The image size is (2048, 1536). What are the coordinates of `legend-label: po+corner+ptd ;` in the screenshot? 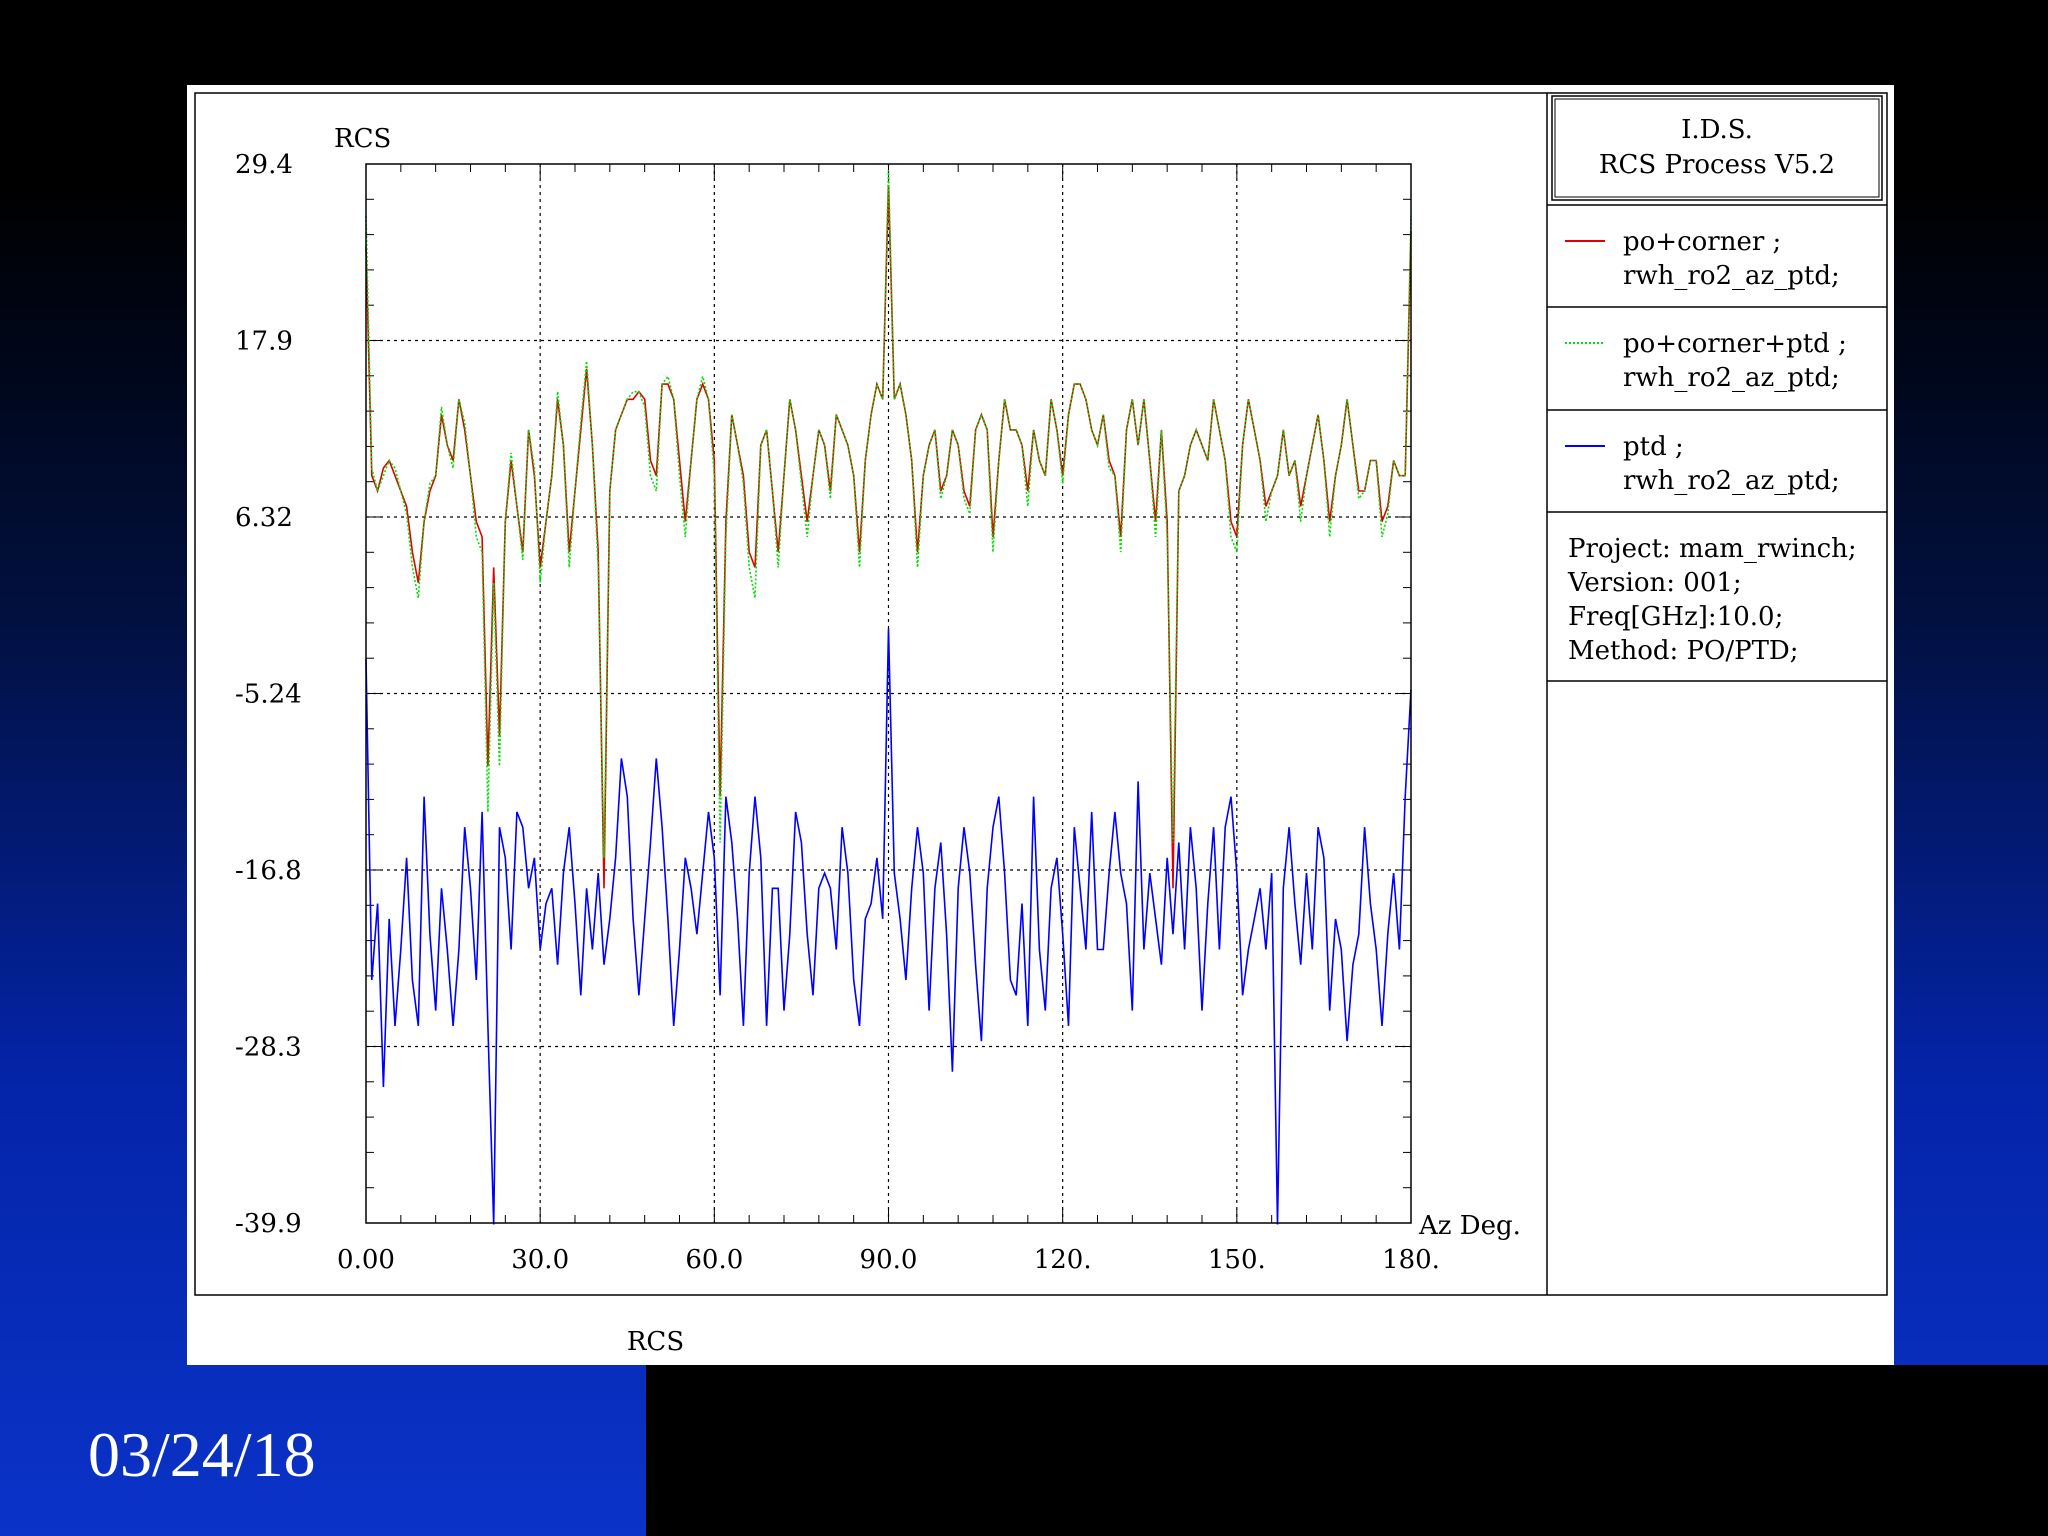 It's located at (1735, 344).